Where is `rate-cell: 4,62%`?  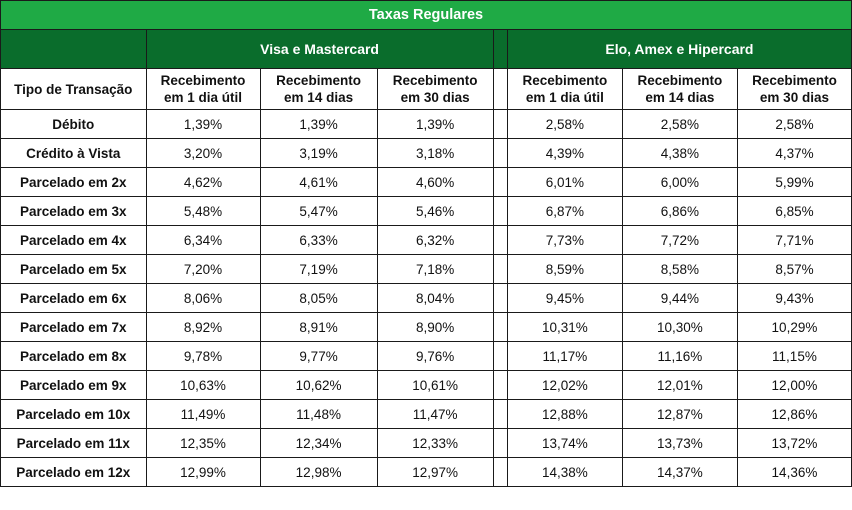
rate-cell: 4,62% is located at coordinates (203, 182).